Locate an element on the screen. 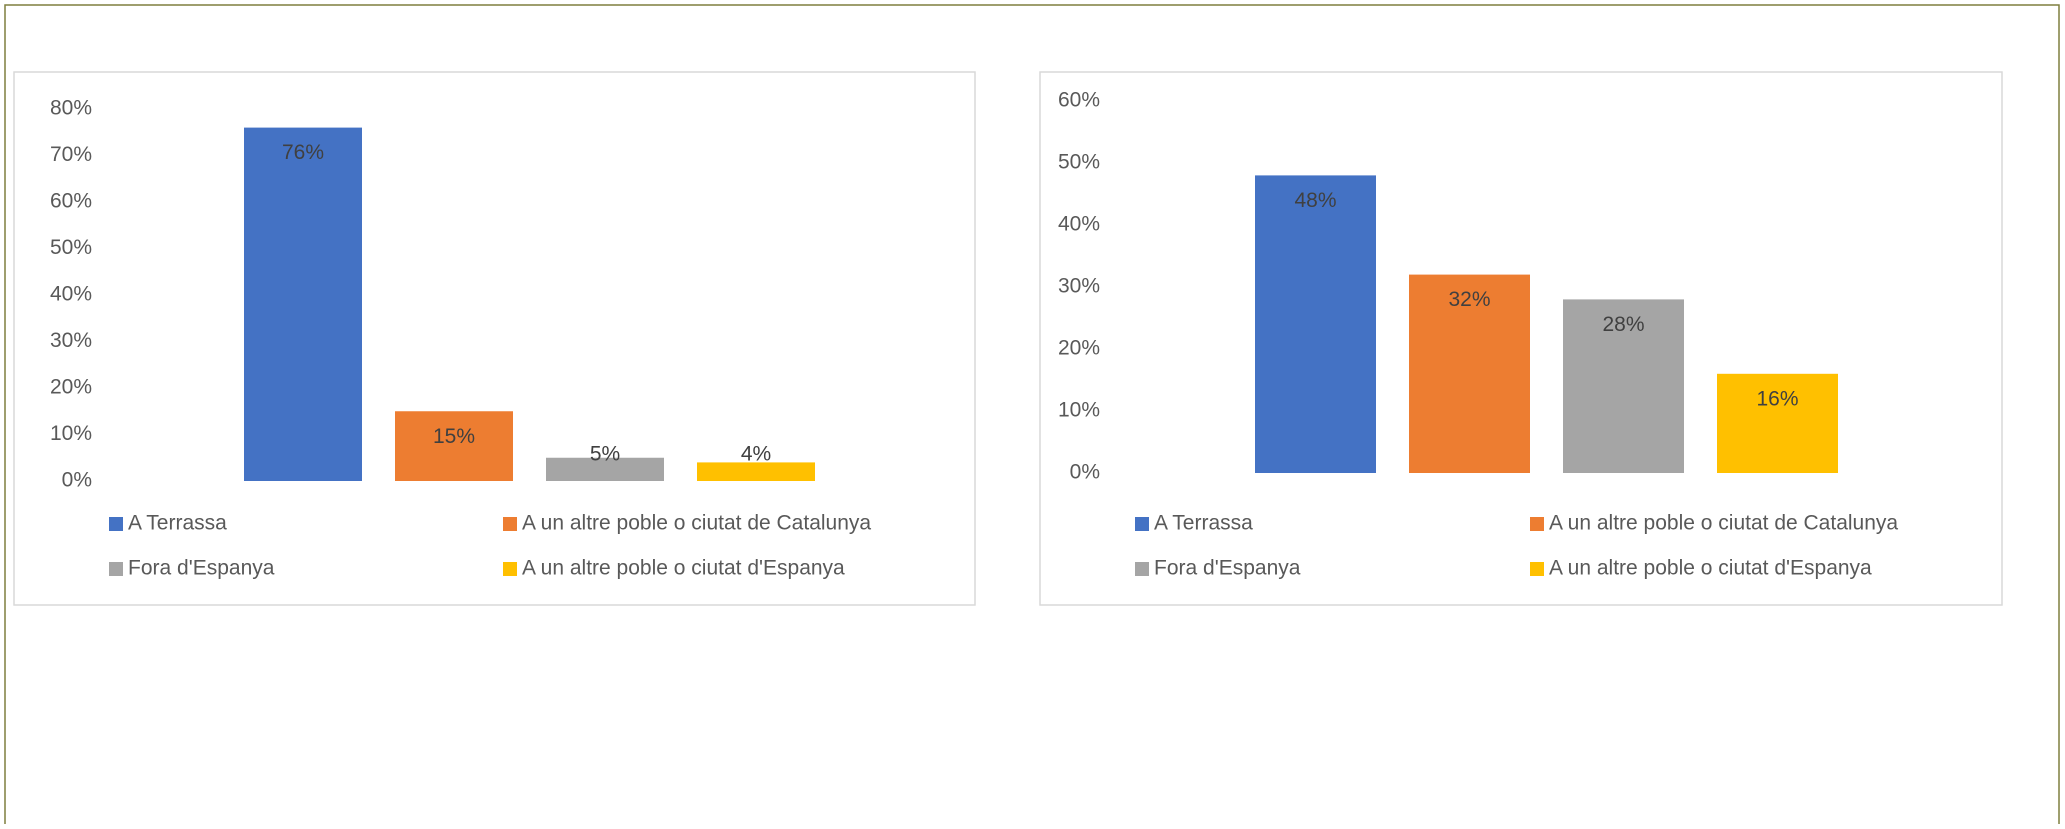 The image size is (2065, 829). data-label: 16% is located at coordinates (1777, 398).